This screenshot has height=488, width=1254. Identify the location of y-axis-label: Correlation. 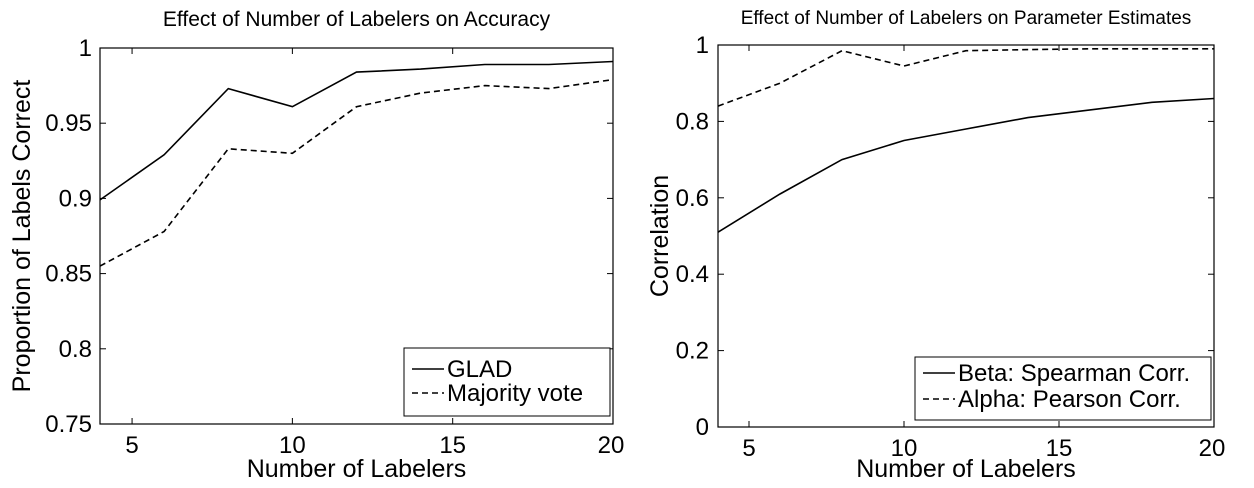
(660, 236).